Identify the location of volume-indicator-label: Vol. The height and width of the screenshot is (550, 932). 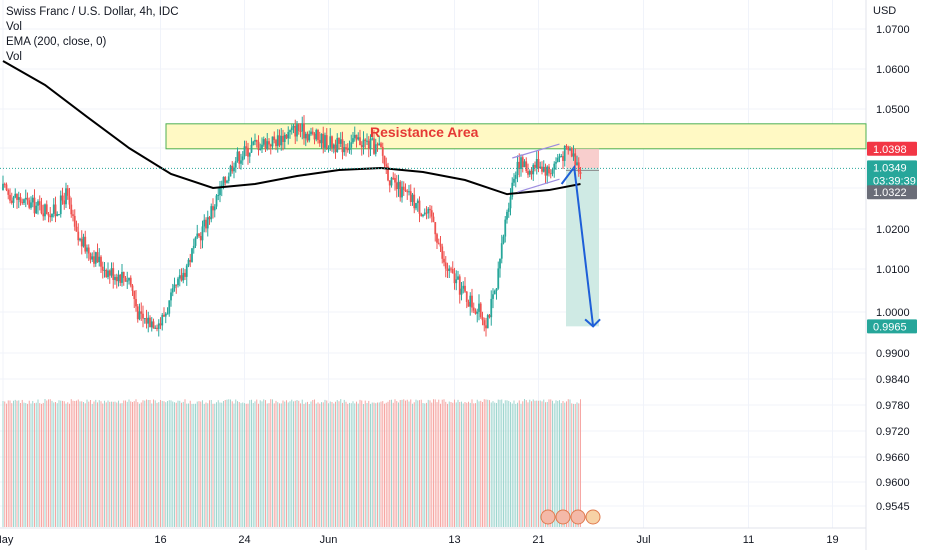
(14, 27).